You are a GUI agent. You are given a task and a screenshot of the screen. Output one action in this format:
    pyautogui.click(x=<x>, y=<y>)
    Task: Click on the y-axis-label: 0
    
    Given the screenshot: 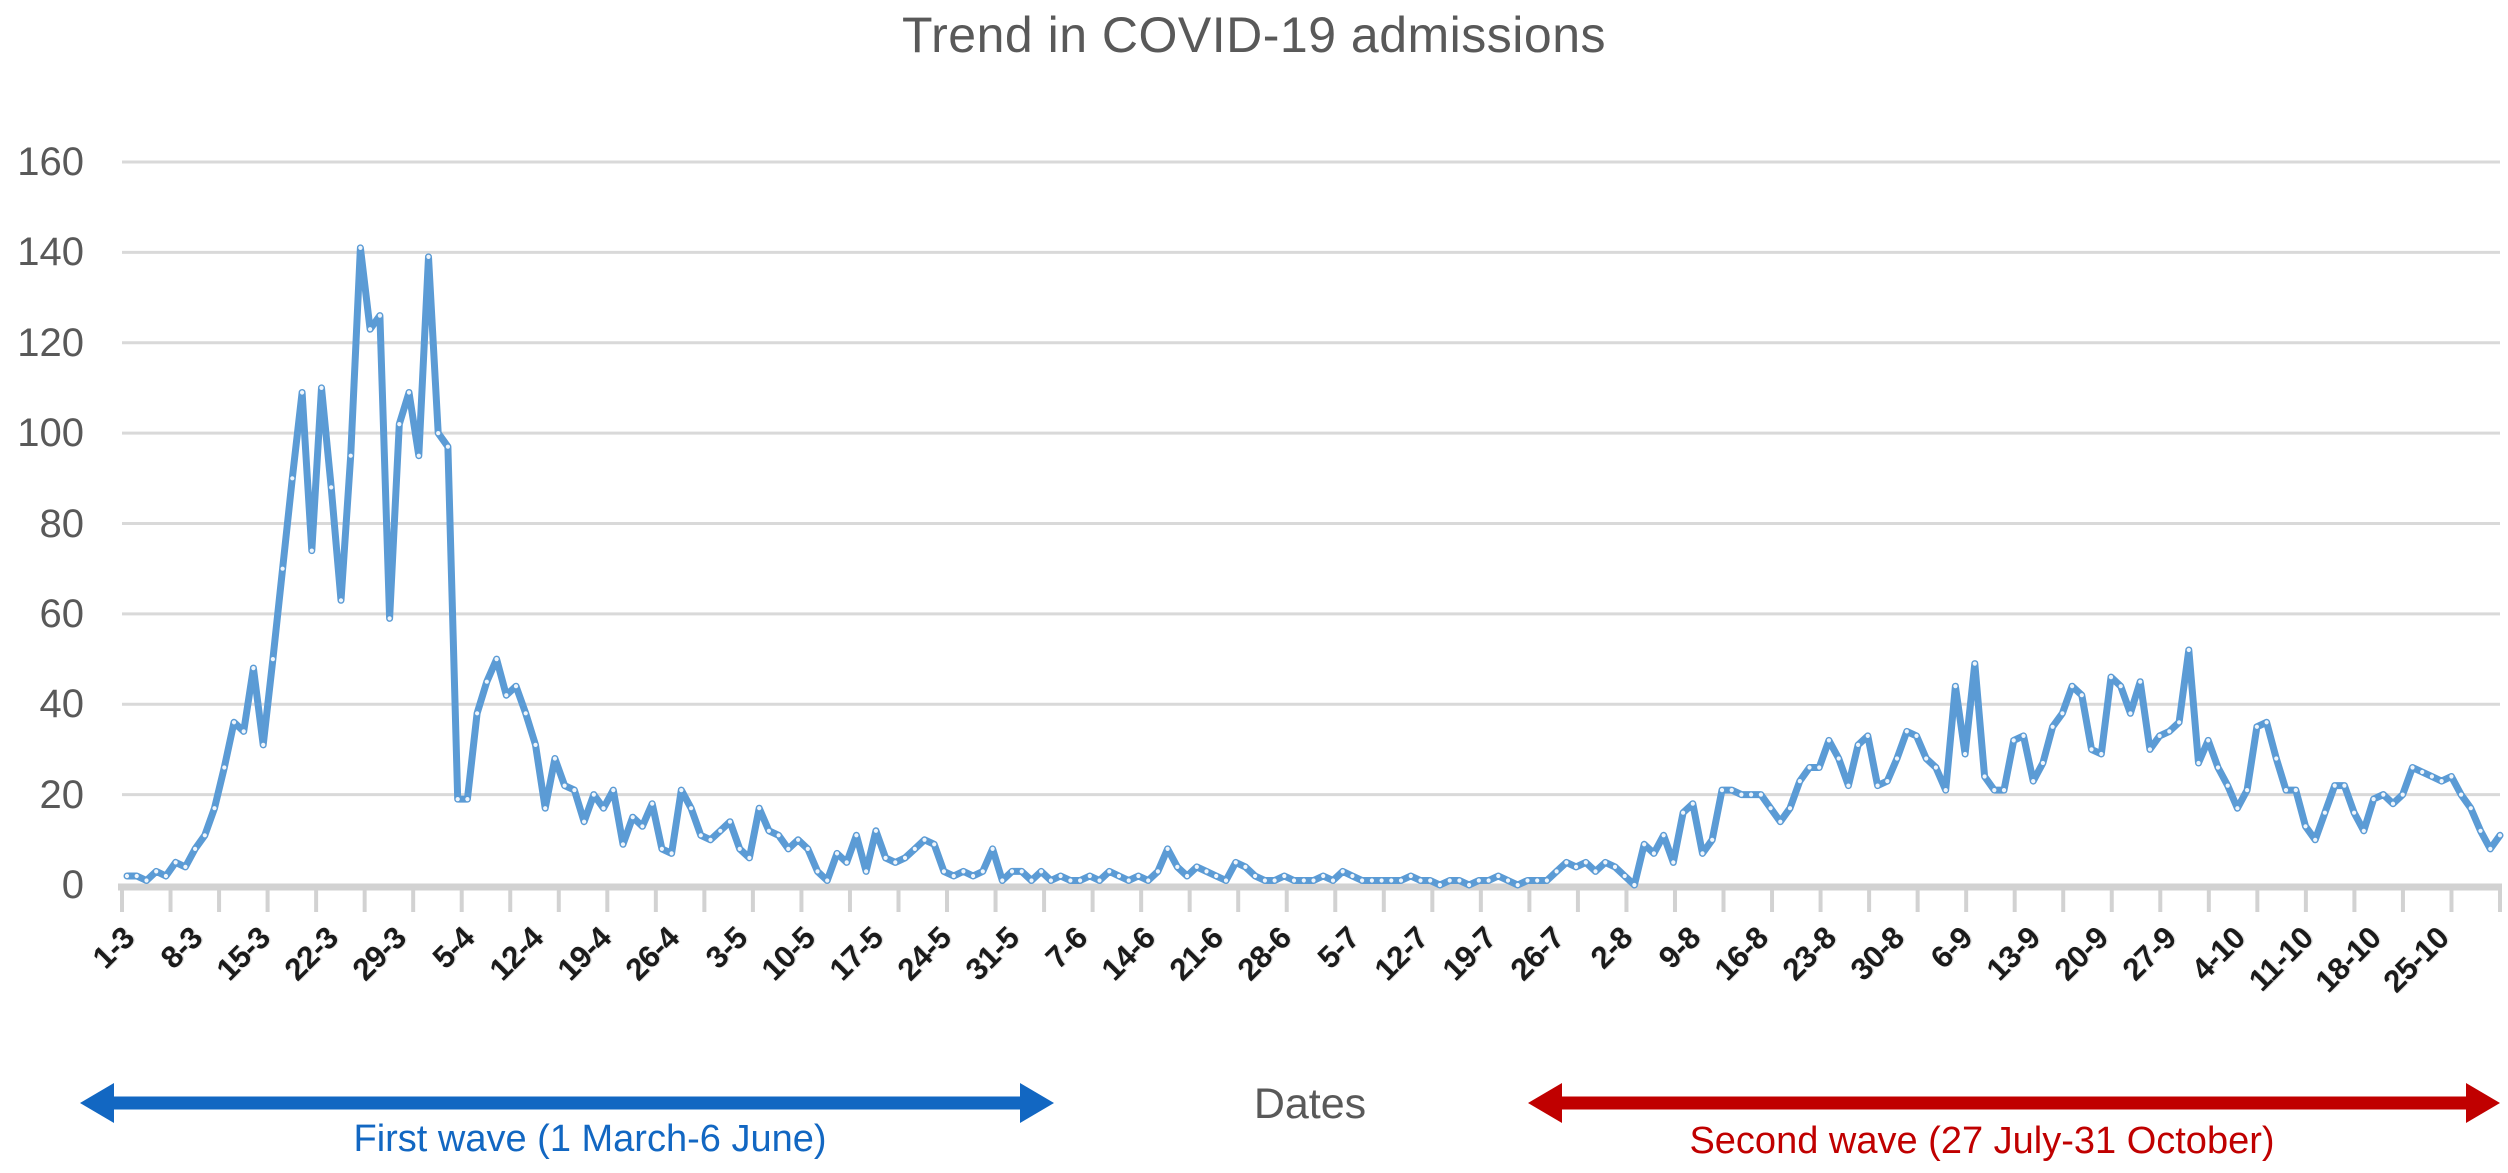 What is the action you would take?
    pyautogui.click(x=72, y=885)
    